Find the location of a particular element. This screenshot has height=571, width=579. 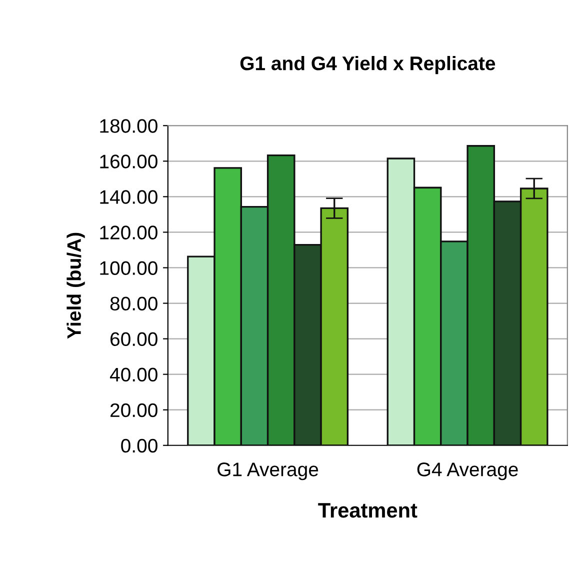

y-tick-label: 60.00 is located at coordinates (134, 339).